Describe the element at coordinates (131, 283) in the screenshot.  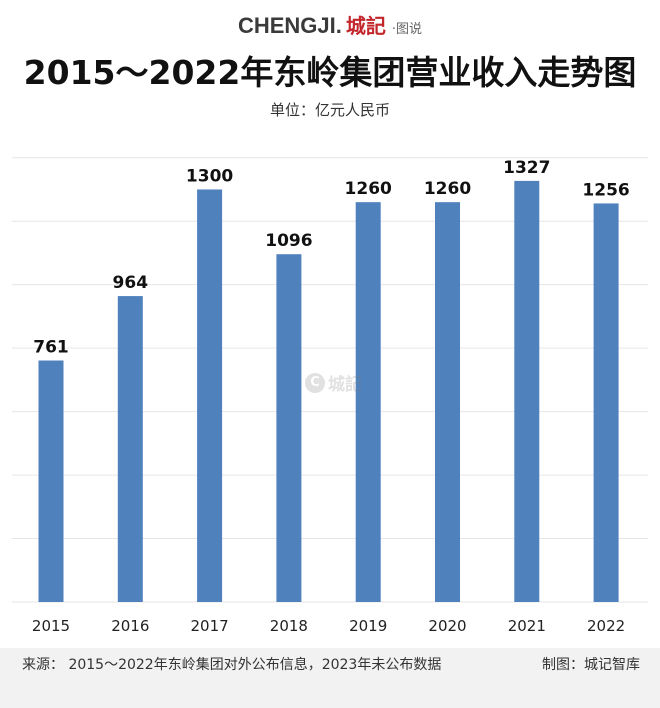
I see `data-label-2016: 964` at that location.